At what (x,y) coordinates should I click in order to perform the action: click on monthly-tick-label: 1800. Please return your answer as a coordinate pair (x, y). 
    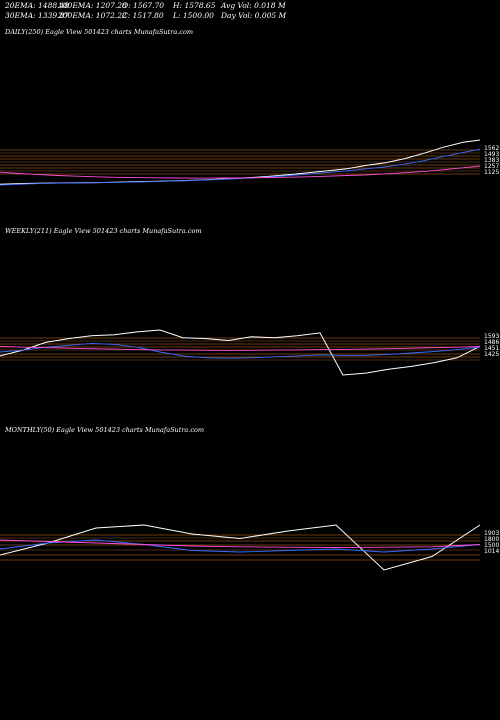
    Looking at the image, I should click on (491, 539).